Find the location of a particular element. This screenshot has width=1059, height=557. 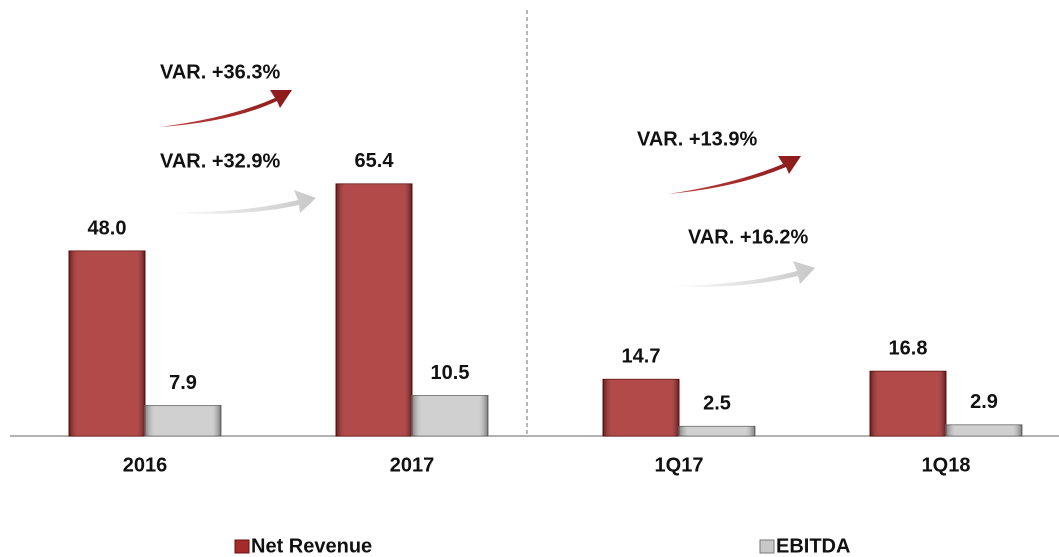

value-label: 65.4 is located at coordinates (375, 161).